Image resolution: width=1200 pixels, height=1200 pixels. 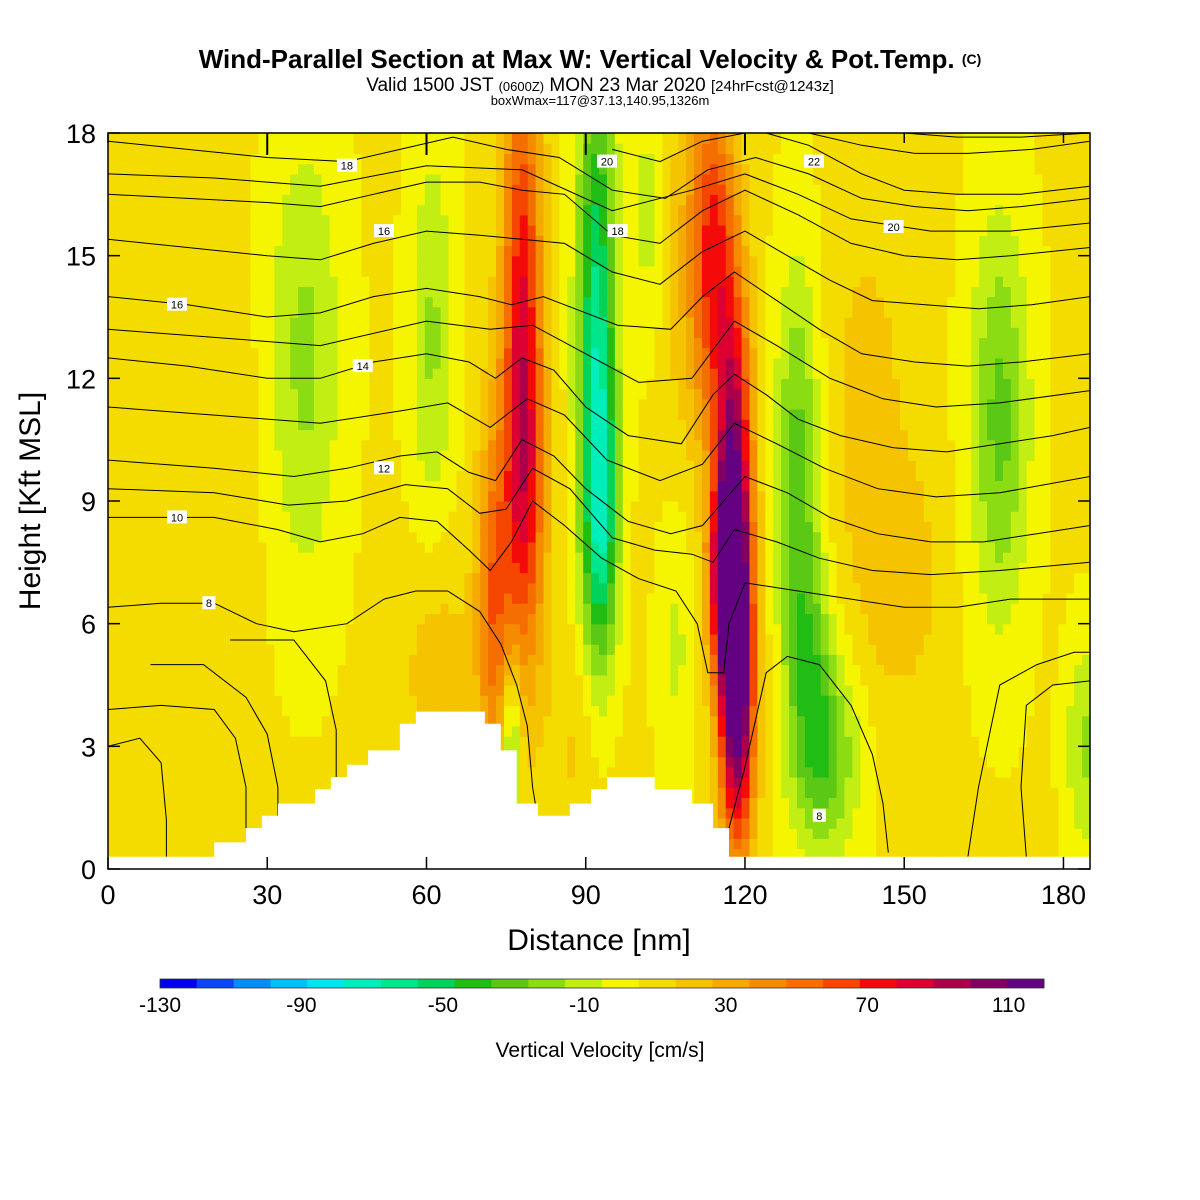 What do you see at coordinates (971, 59) in the screenshot?
I see `copyright-mark: (C)` at bounding box center [971, 59].